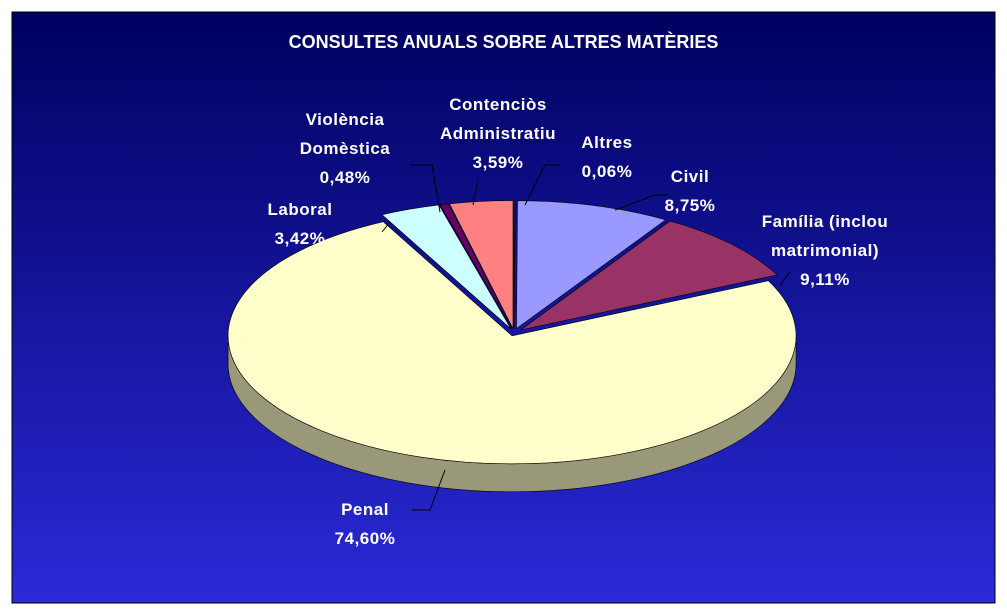 The width and height of the screenshot is (1007, 615). What do you see at coordinates (825, 279) in the screenshot?
I see `slice-value-label: 9,11%` at bounding box center [825, 279].